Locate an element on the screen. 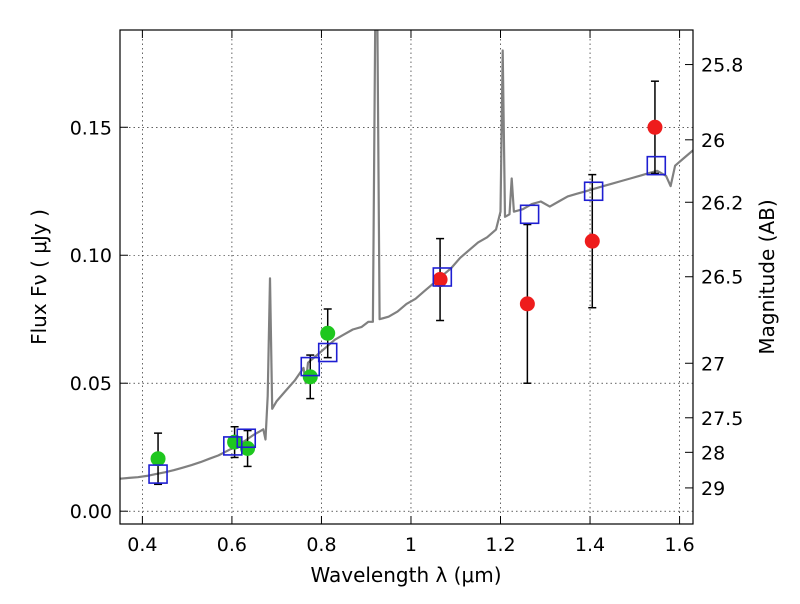 This screenshot has height=604, width=800. y-tick-label: 0.05 is located at coordinates (91, 384).